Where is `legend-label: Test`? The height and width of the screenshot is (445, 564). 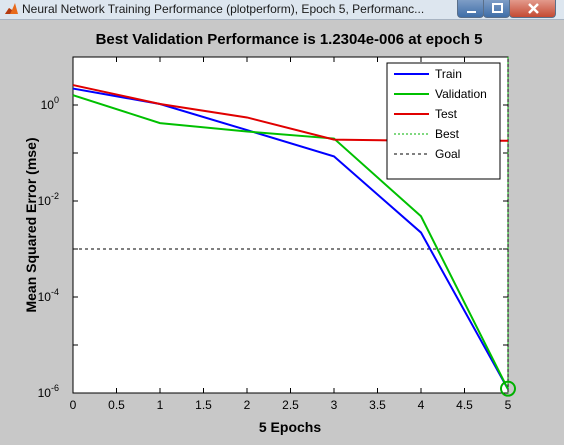
legend-label: Test is located at coordinates (446, 114).